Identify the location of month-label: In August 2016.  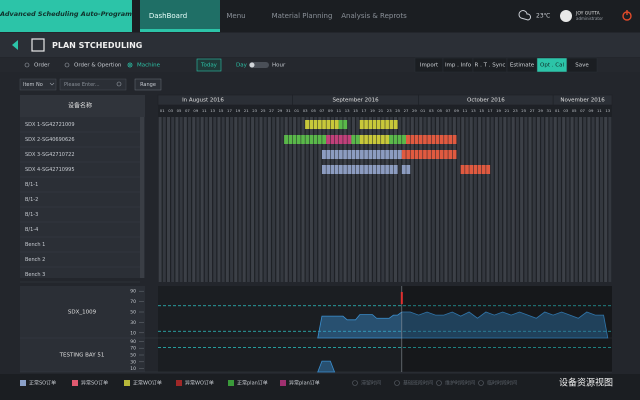
(203, 101).